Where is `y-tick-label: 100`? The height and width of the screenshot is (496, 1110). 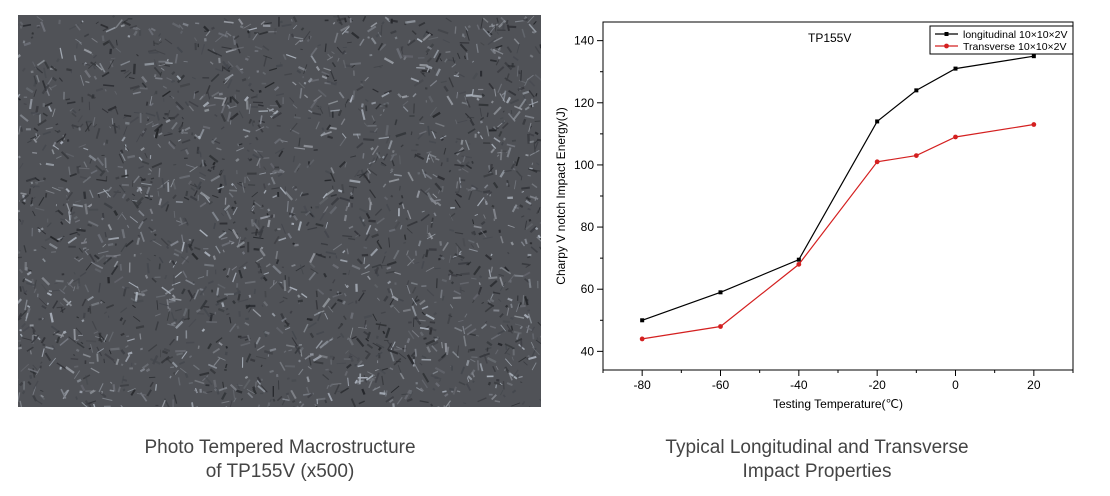
y-tick-label: 100 is located at coordinates (584, 165).